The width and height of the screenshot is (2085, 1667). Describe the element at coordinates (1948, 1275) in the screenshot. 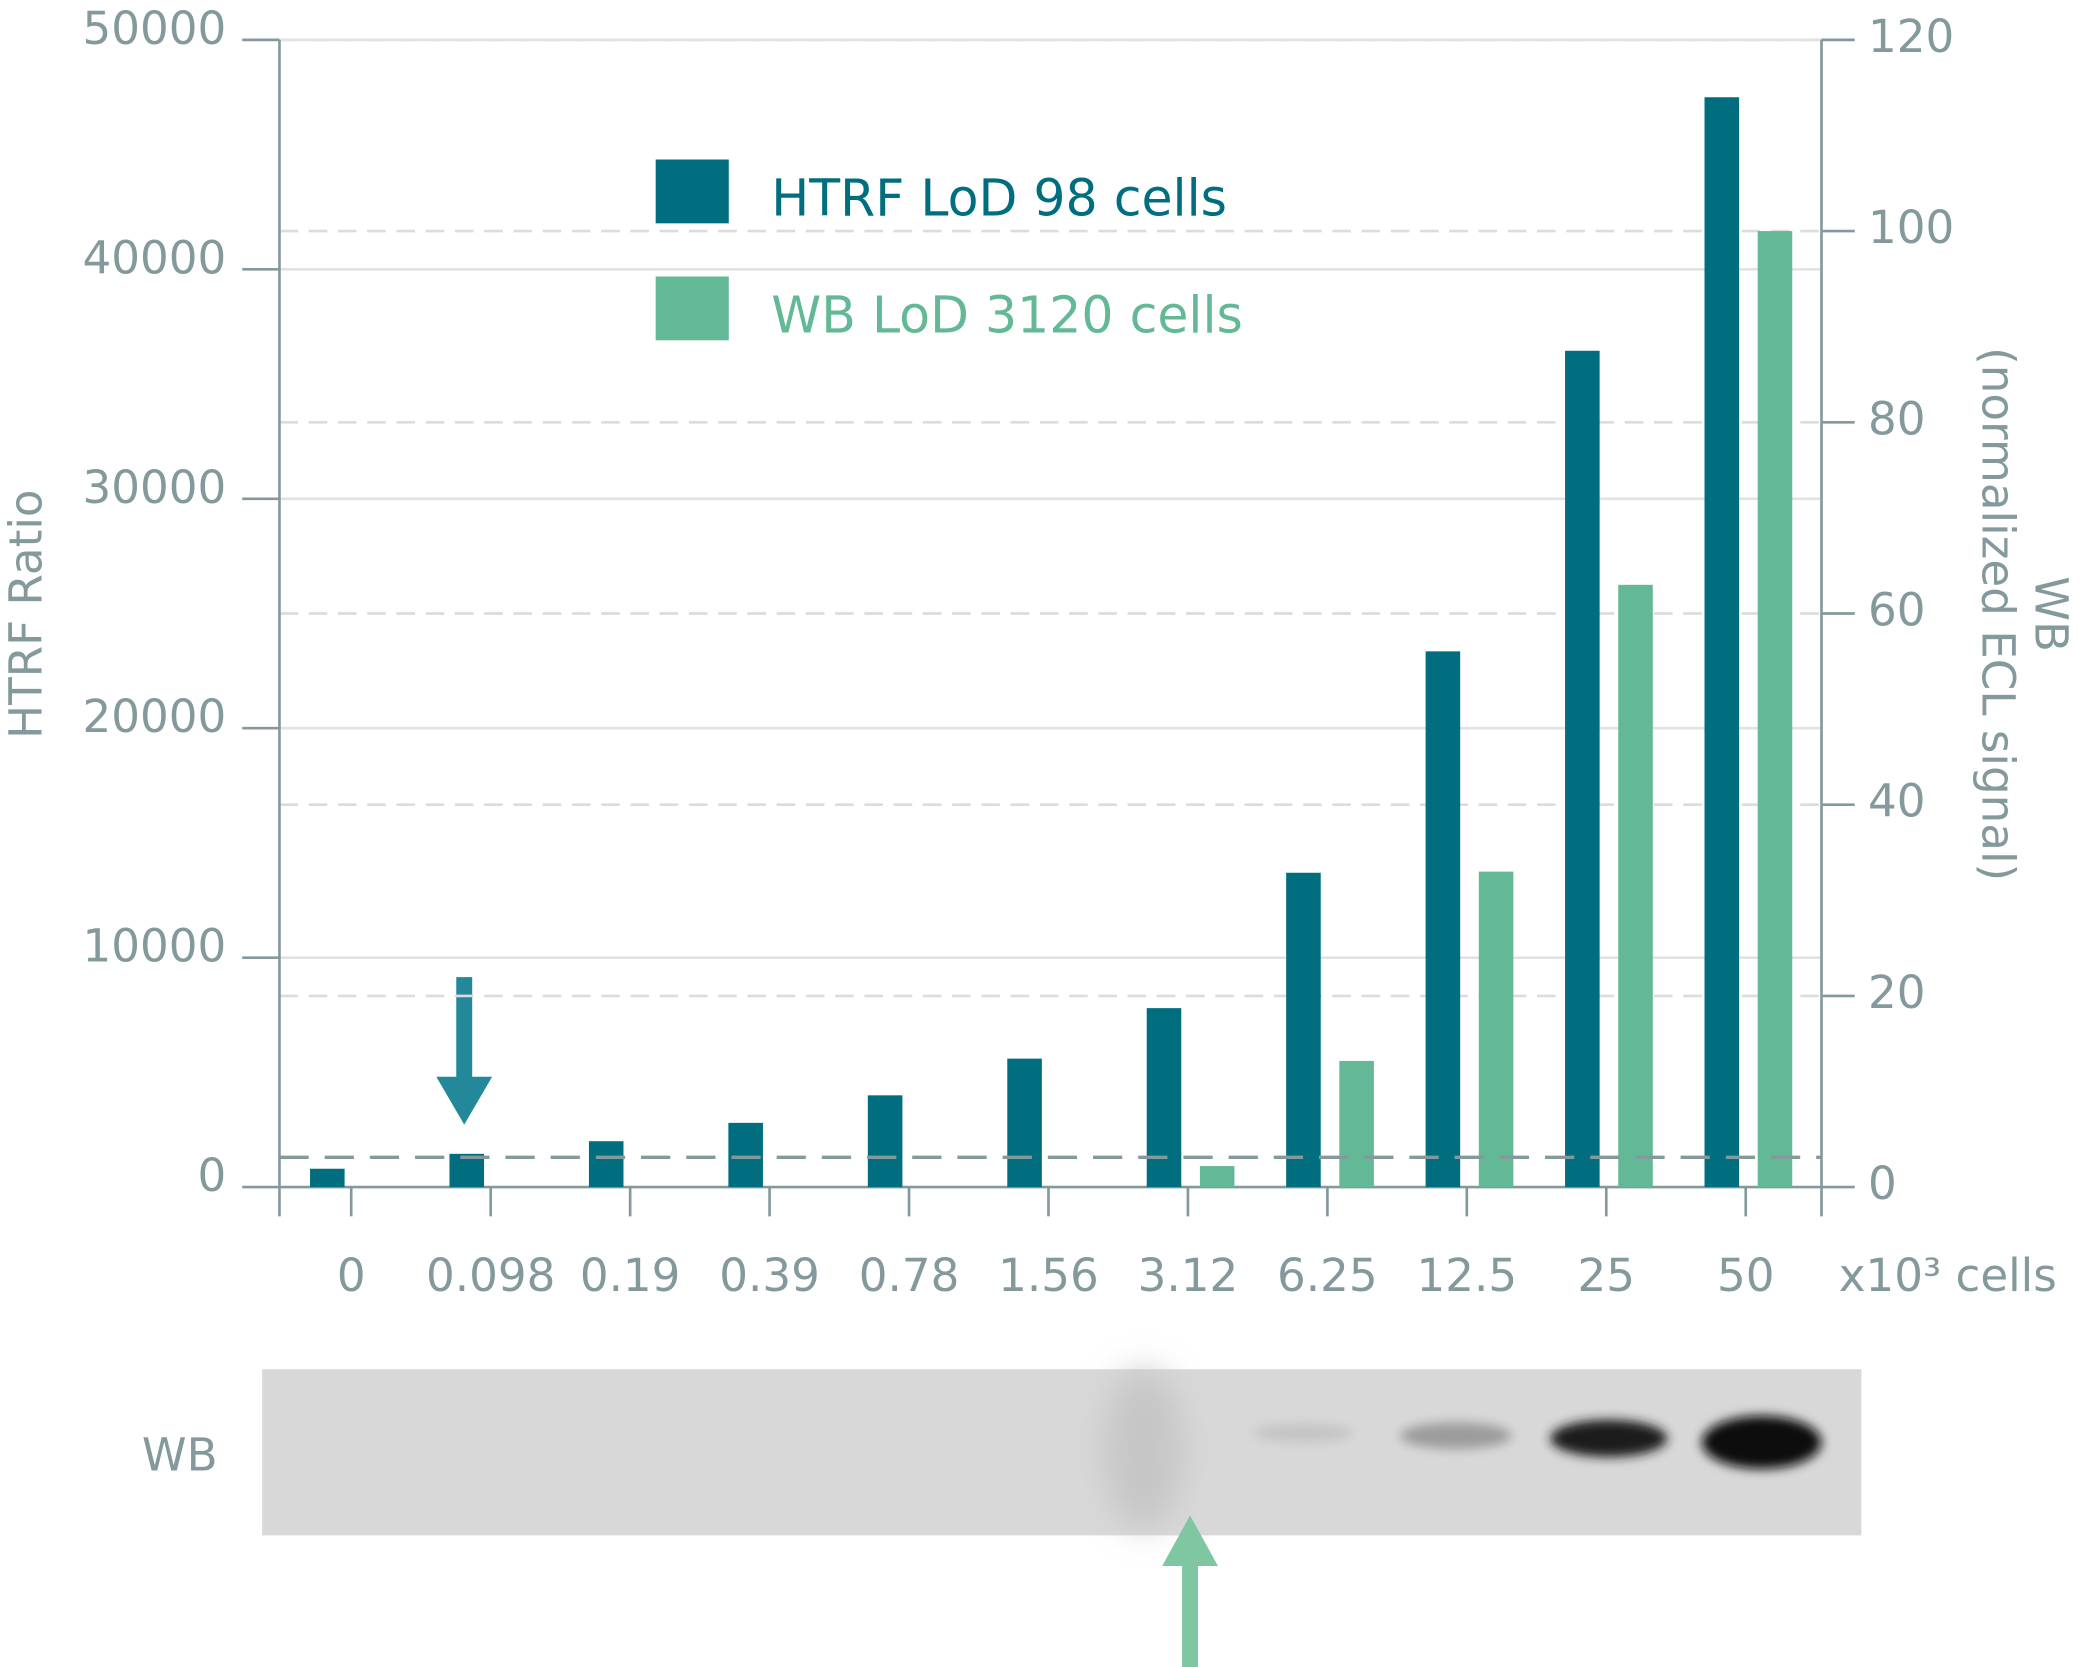

I see `x-axis-label: x10³ cells` at that location.